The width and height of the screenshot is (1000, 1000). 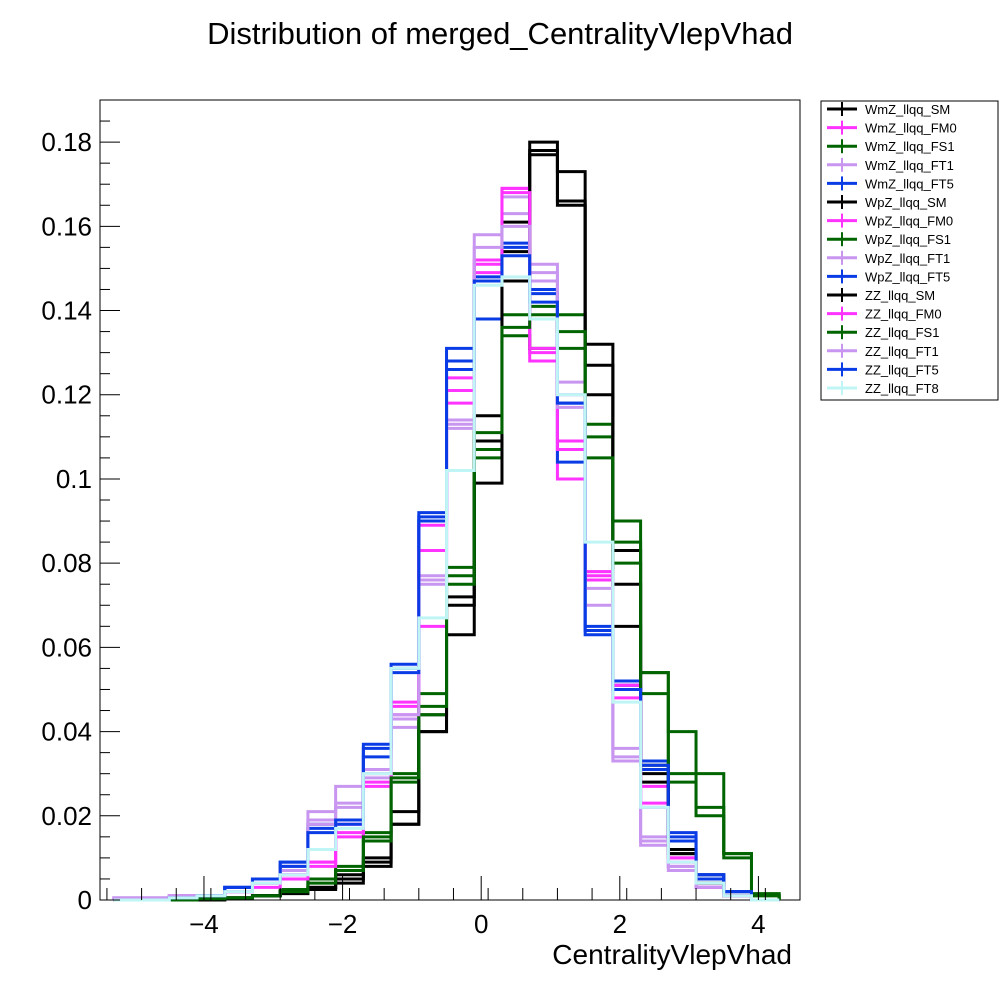 I want to click on legend-label: ZZ_llqq_FT5, so click(x=902, y=369).